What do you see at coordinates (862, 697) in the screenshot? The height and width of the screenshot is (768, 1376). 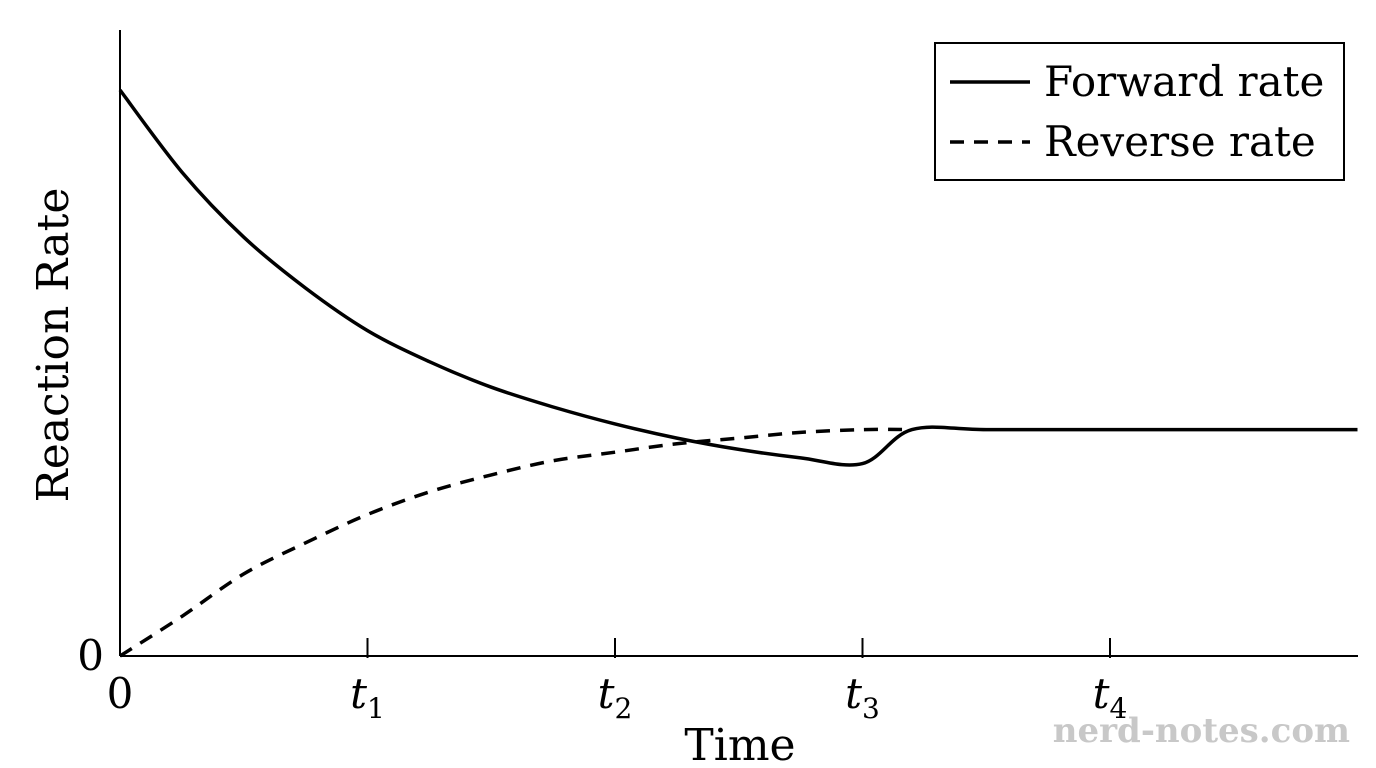 I see `x-tick-label-3: t3` at bounding box center [862, 697].